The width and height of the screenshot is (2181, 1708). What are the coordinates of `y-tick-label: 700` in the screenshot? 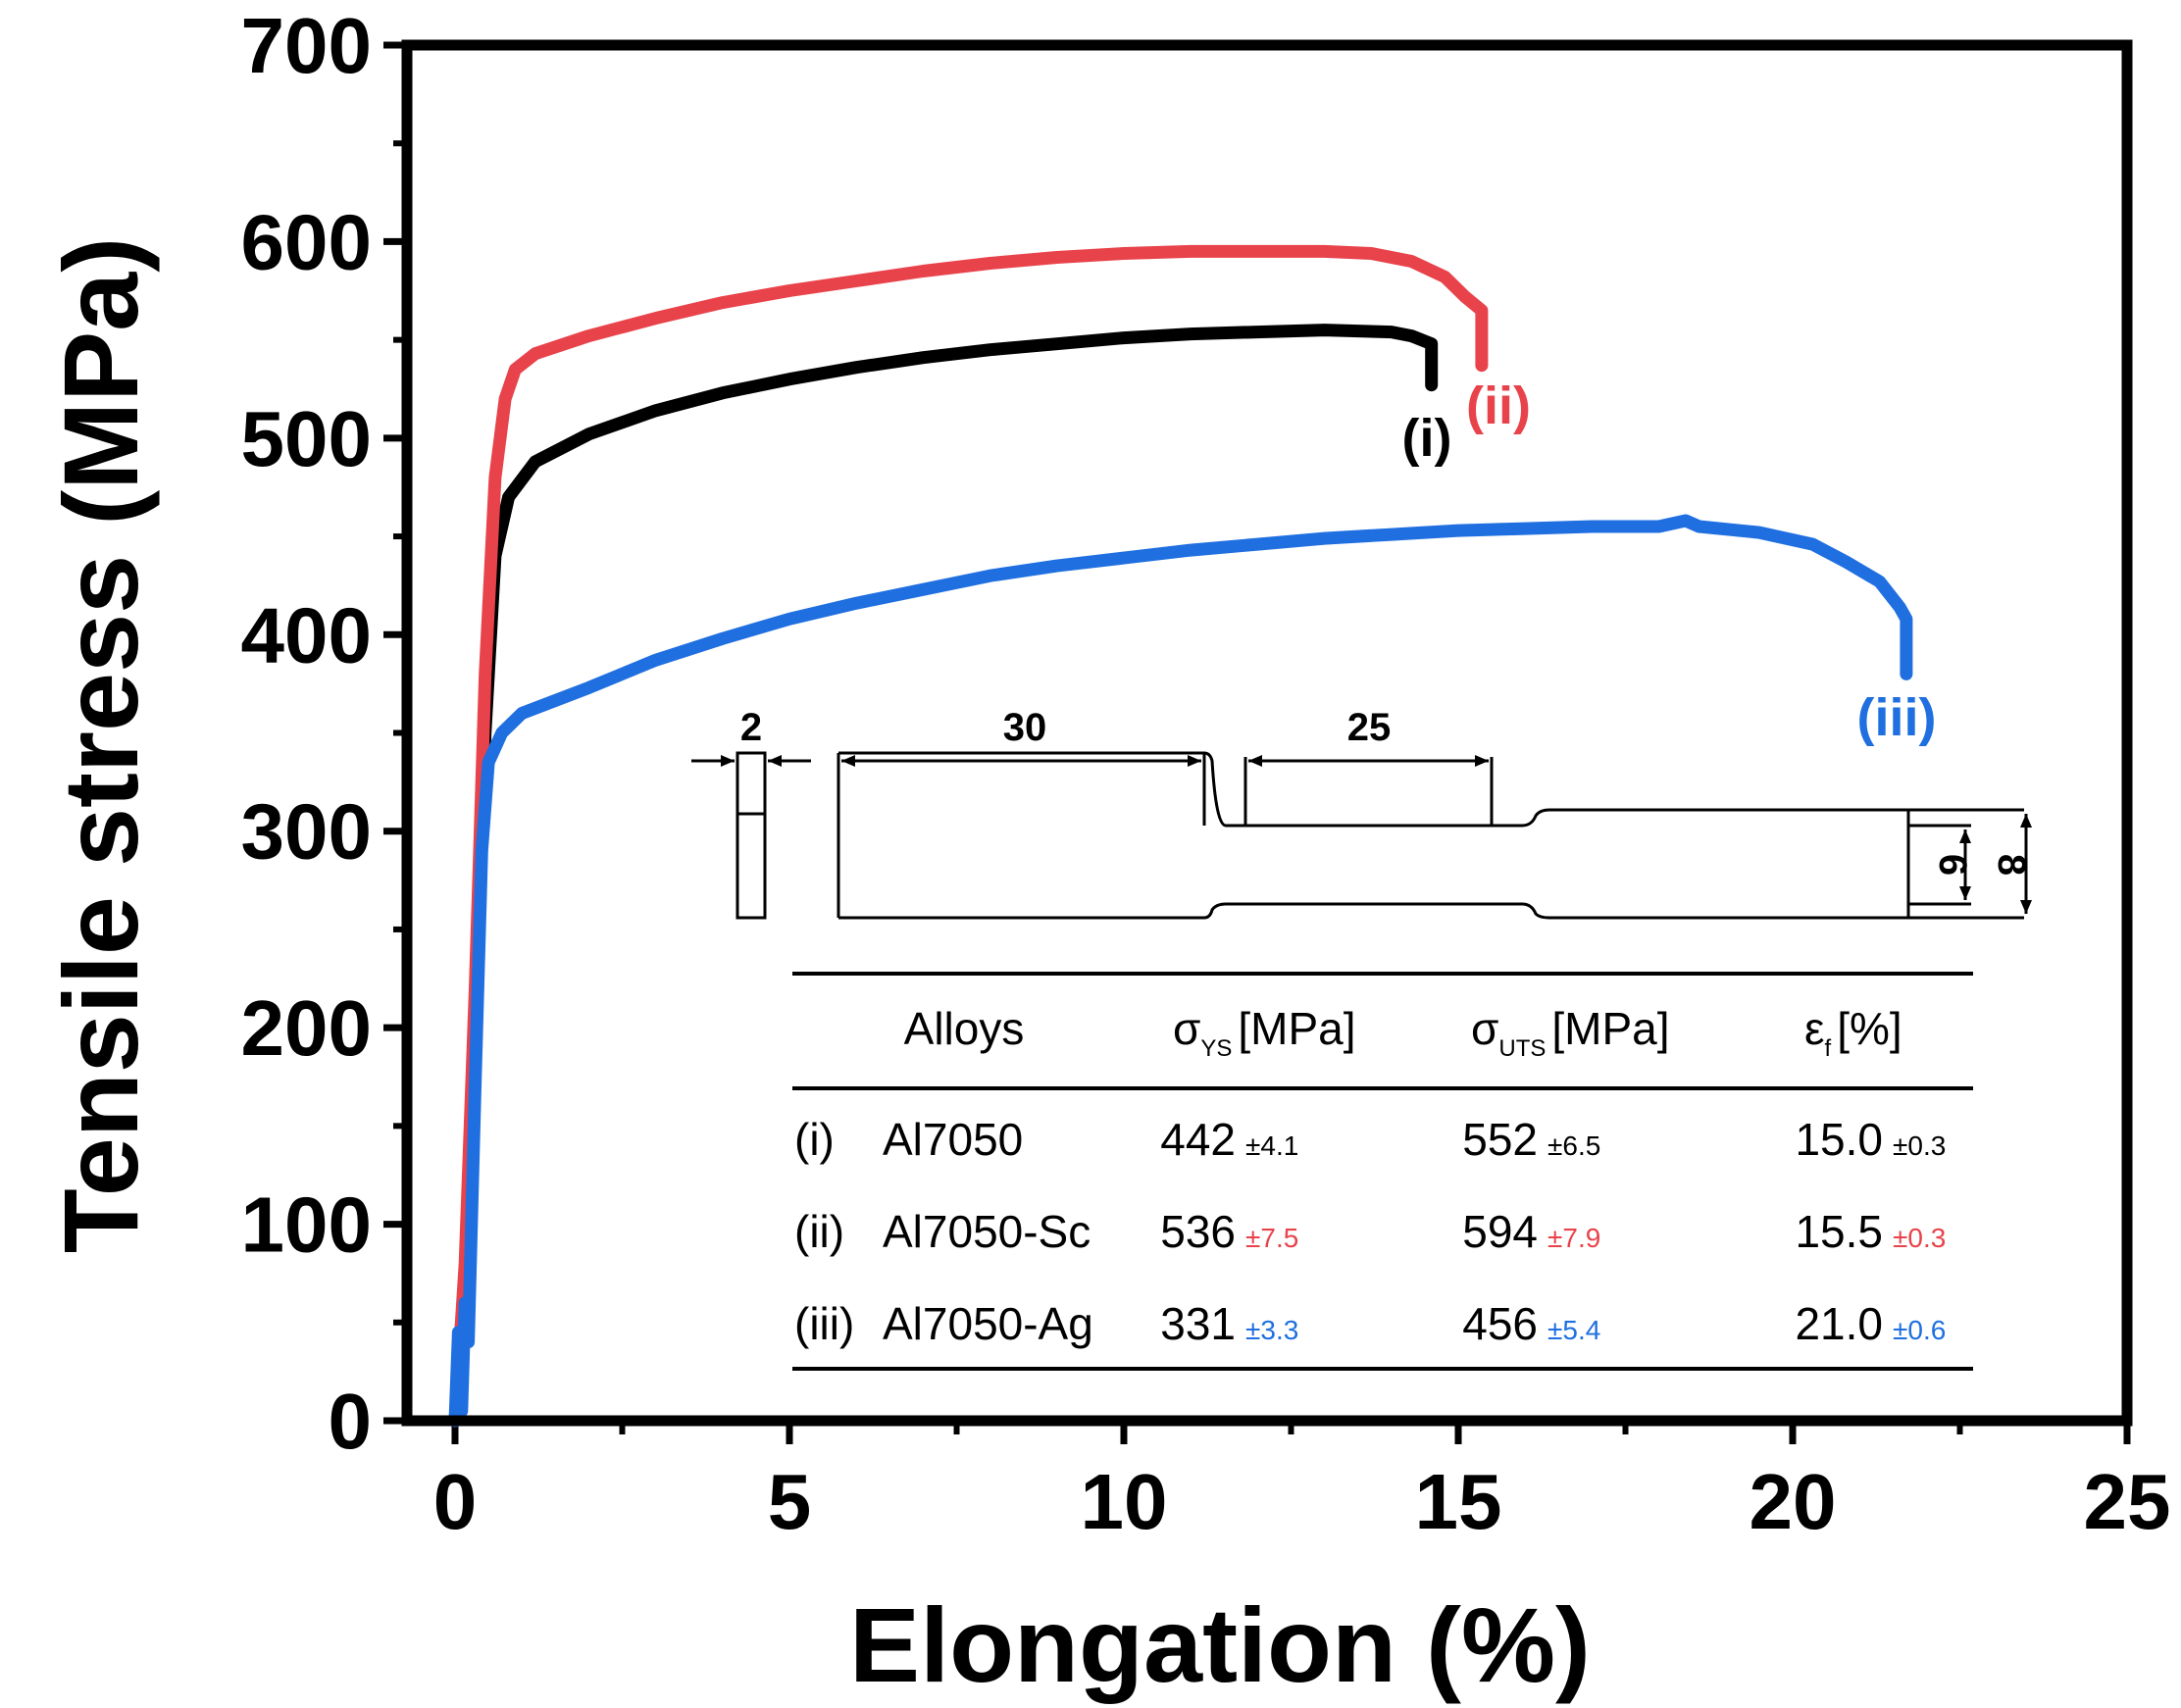 It's located at (306, 45).